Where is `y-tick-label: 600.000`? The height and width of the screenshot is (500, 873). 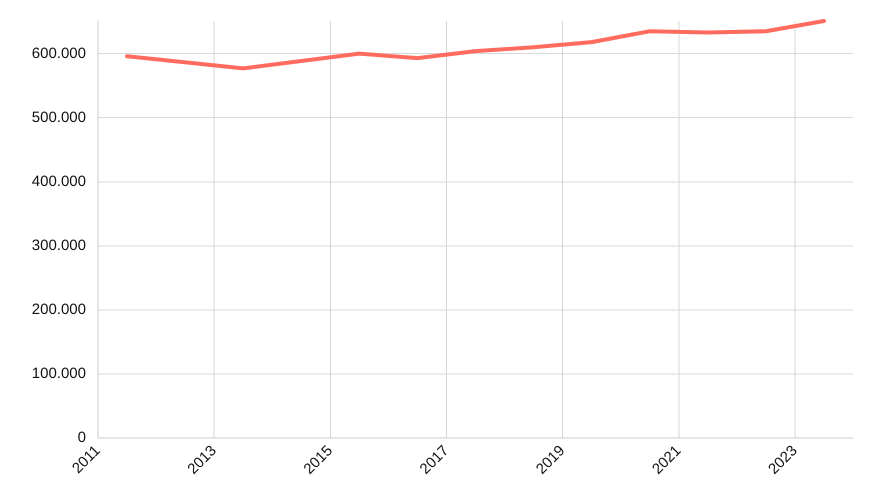
y-tick-label: 600.000 is located at coordinates (59, 53).